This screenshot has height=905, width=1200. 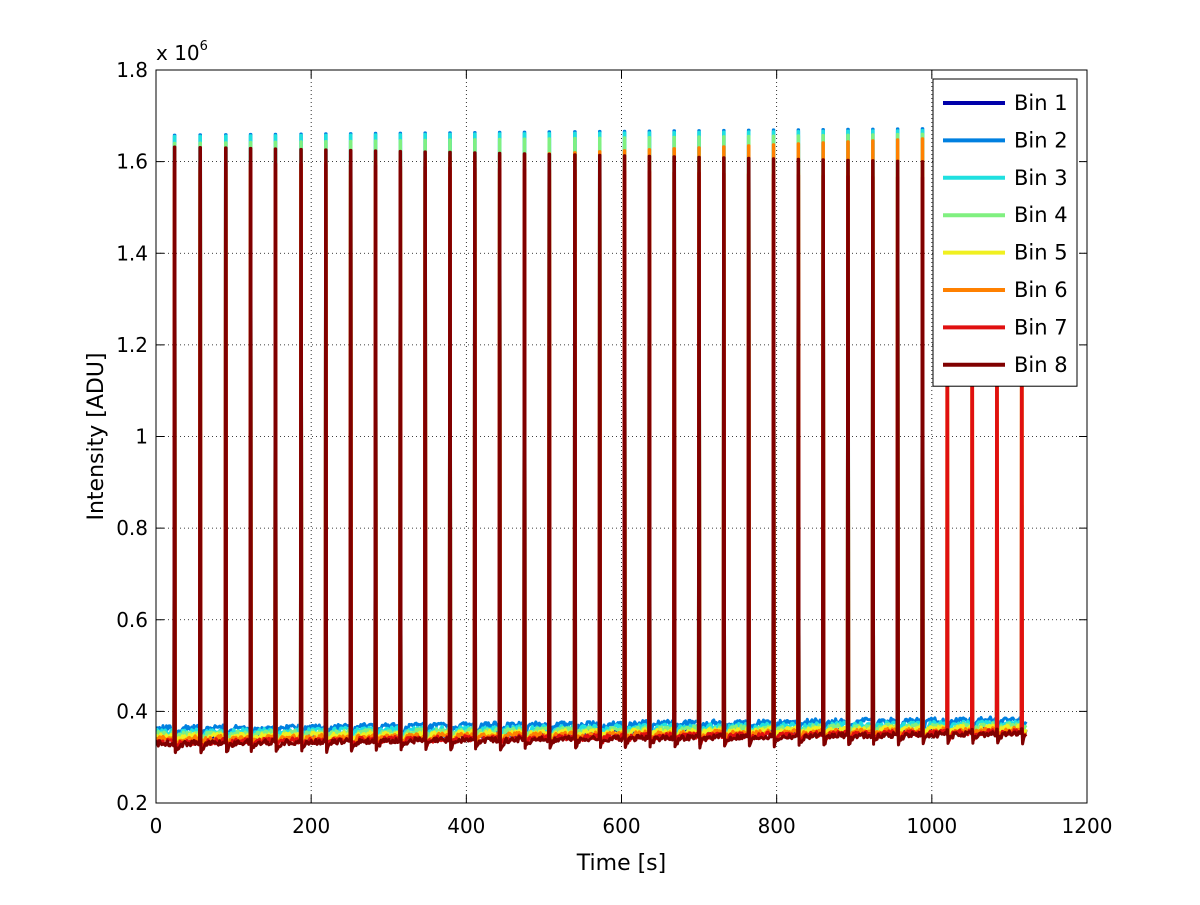 What do you see at coordinates (1041, 215) in the screenshot?
I see `legend-label-4: Bin 4` at bounding box center [1041, 215].